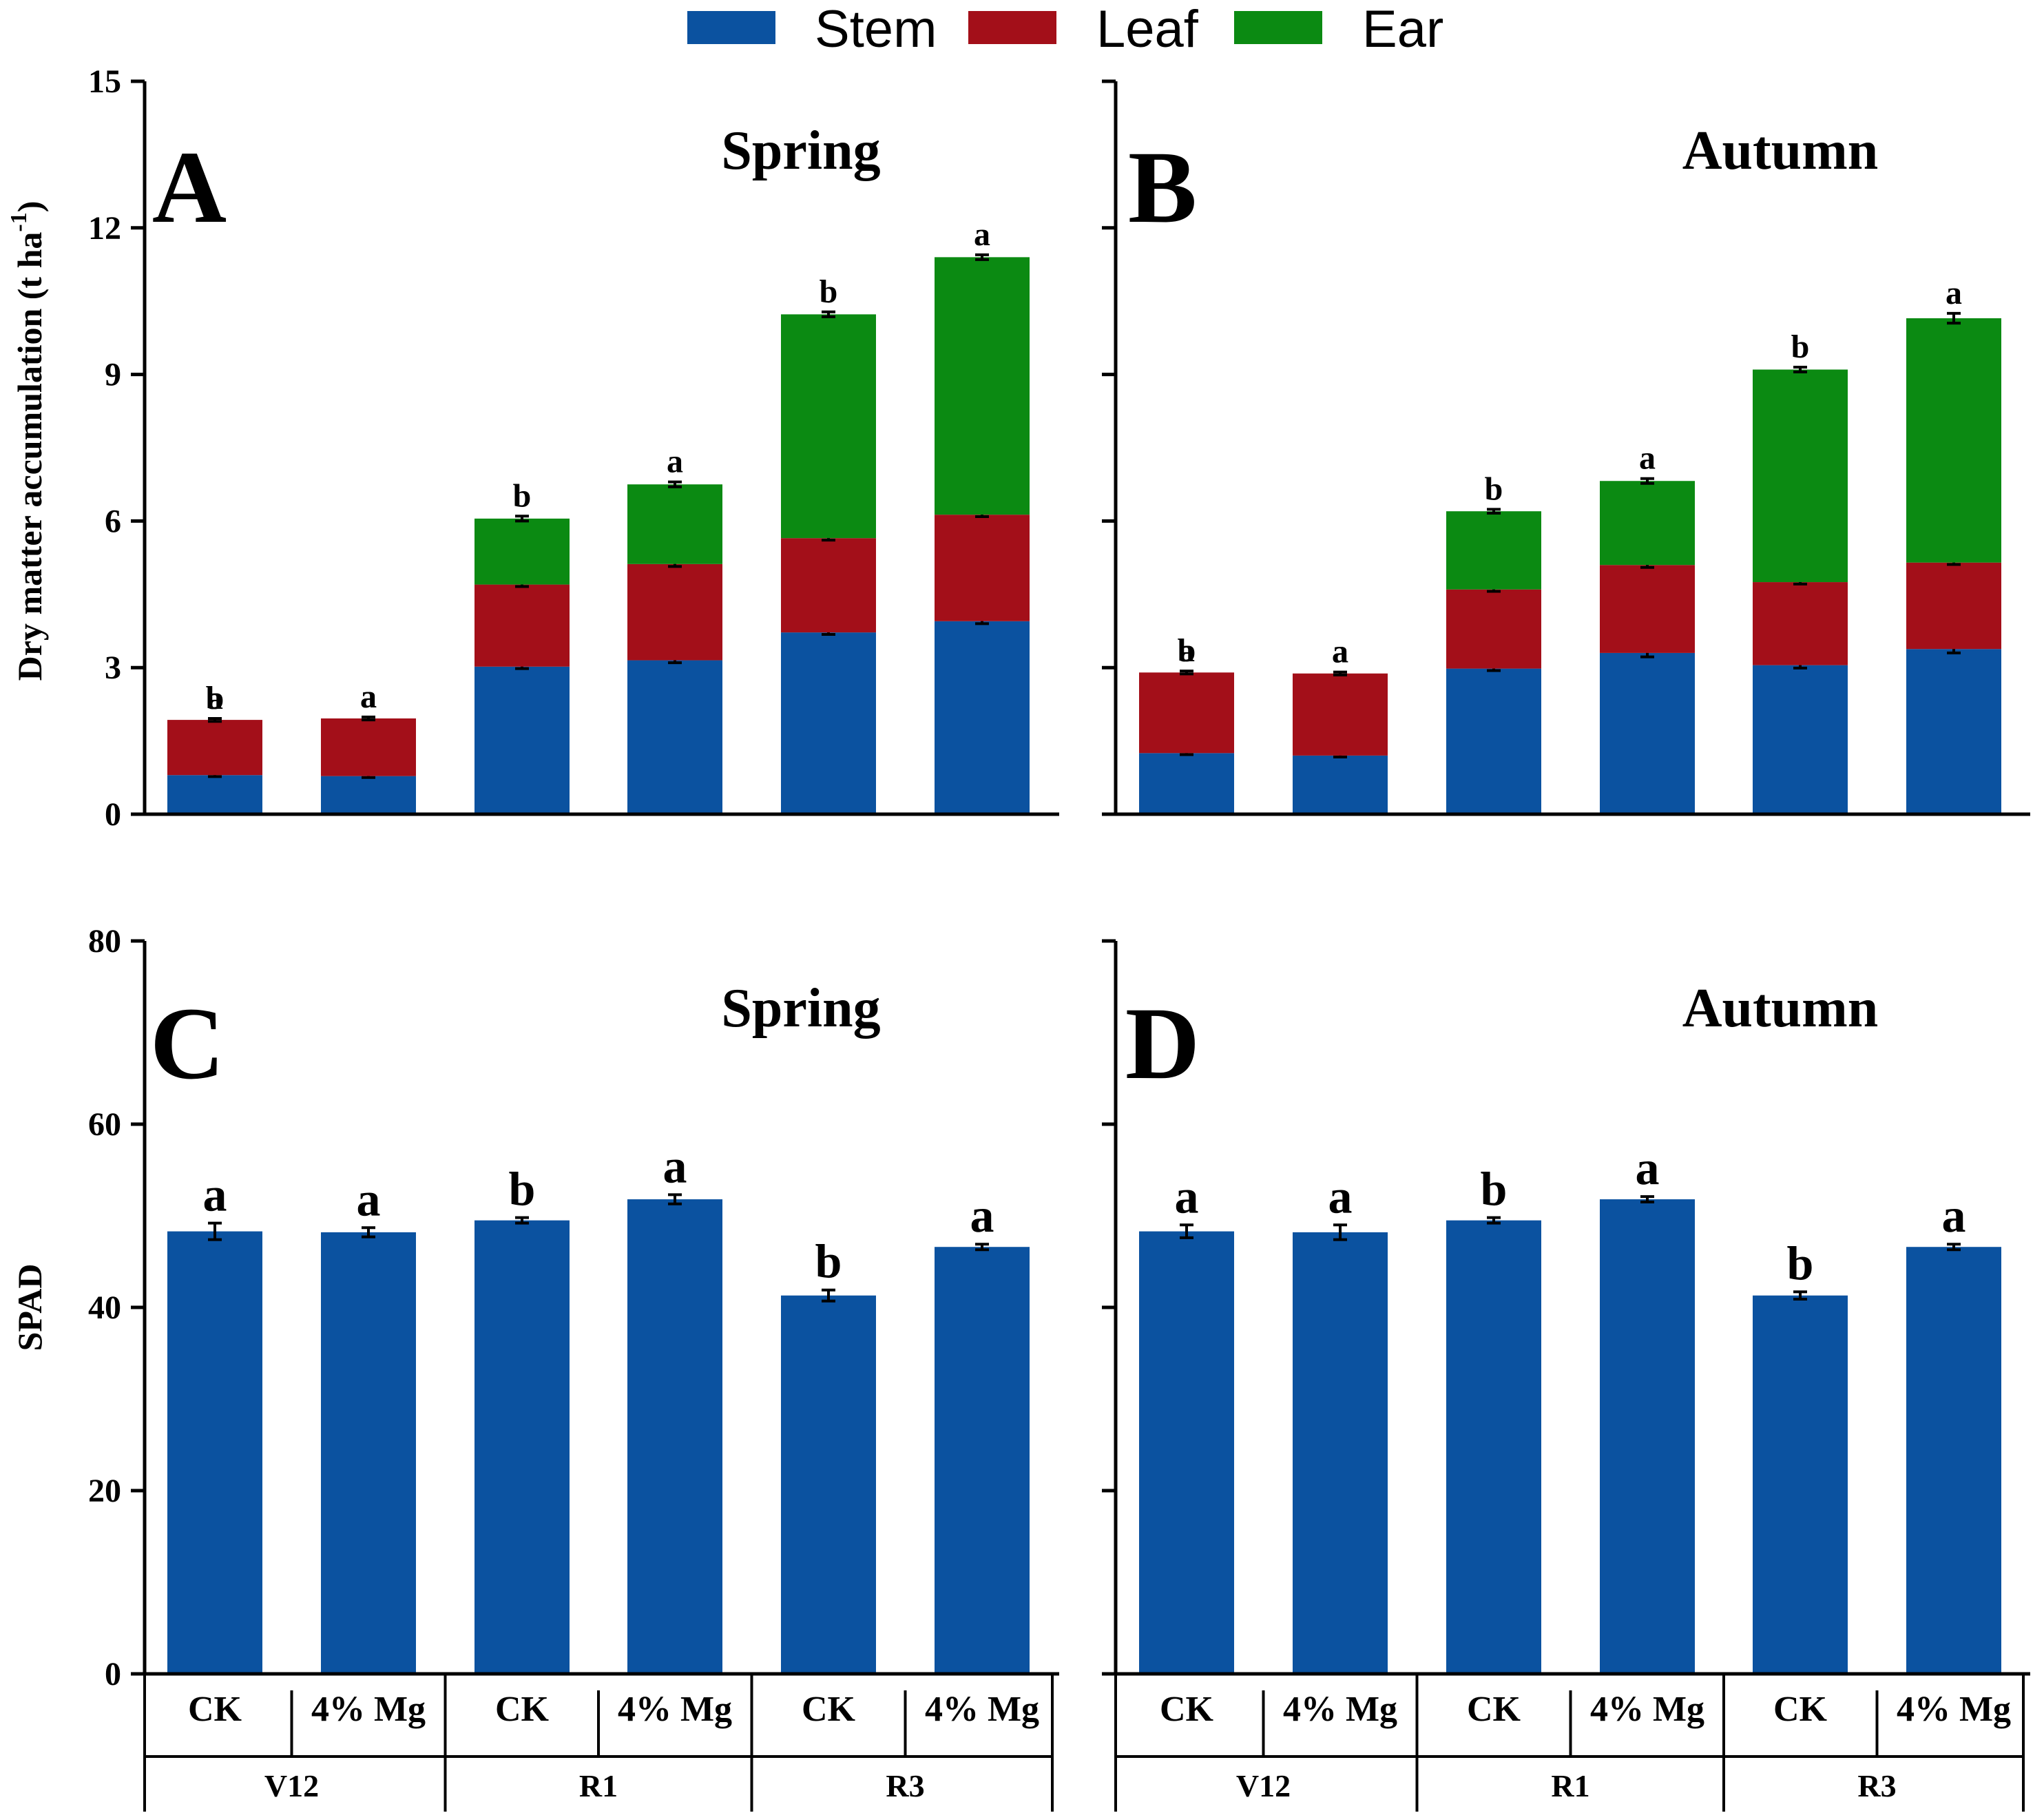  What do you see at coordinates (104, 941) in the screenshot?
I see `y-tick-label-c-4: 80` at bounding box center [104, 941].